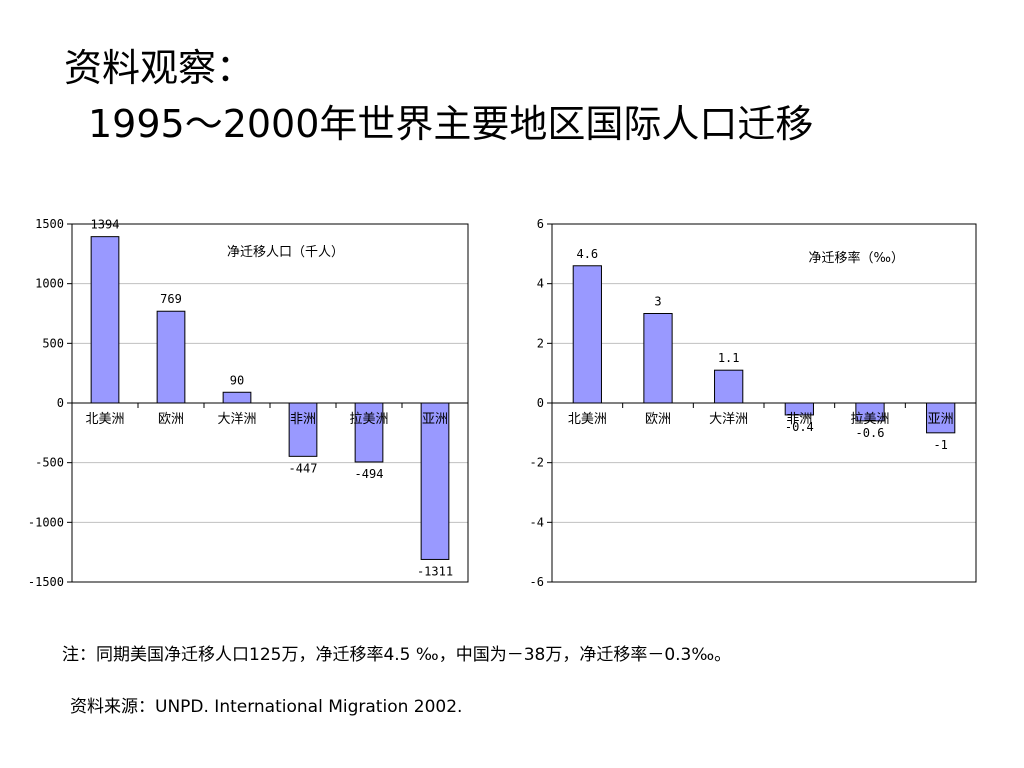 Image resolution: width=1024 pixels, height=768 pixels. I want to click on y-tick-label: 2, so click(540, 343).